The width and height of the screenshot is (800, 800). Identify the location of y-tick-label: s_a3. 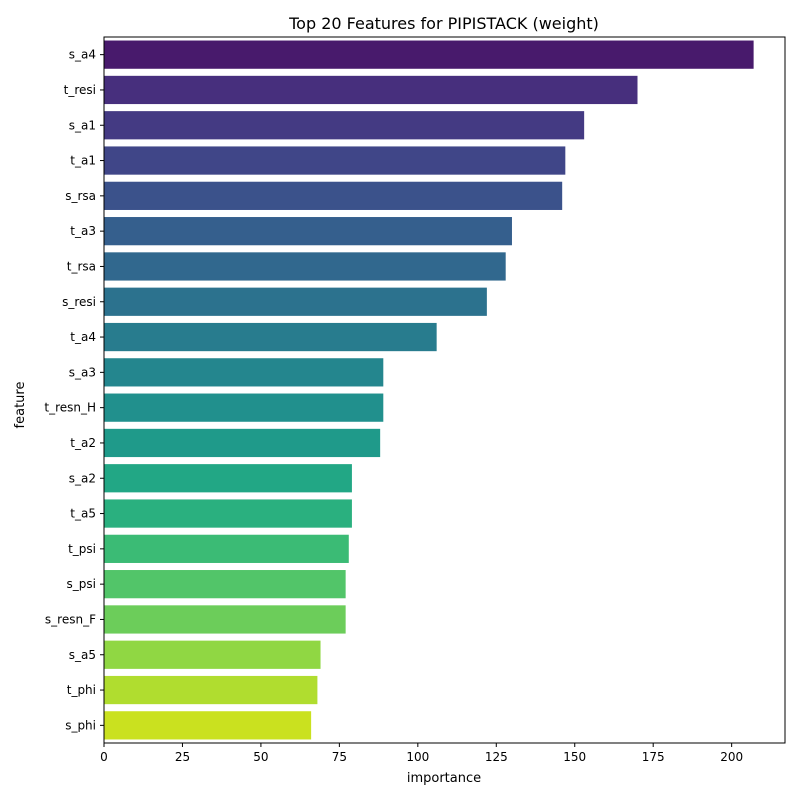
(82, 372).